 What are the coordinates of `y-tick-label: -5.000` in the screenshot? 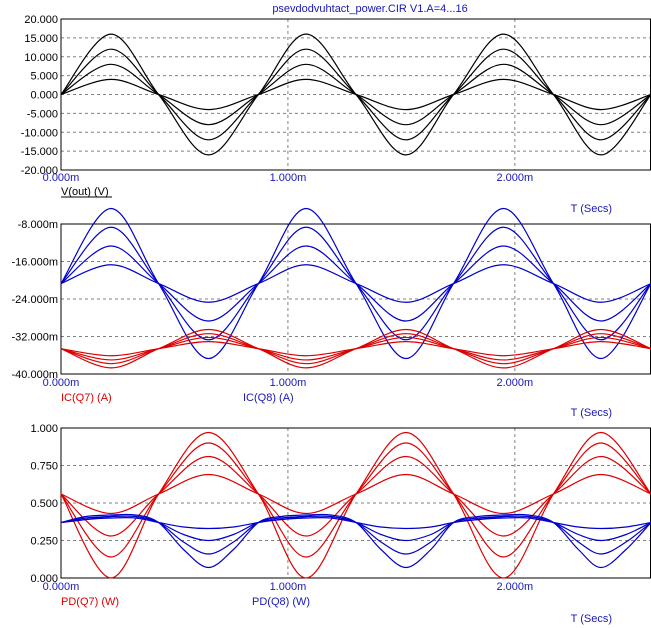 It's located at (42, 114).